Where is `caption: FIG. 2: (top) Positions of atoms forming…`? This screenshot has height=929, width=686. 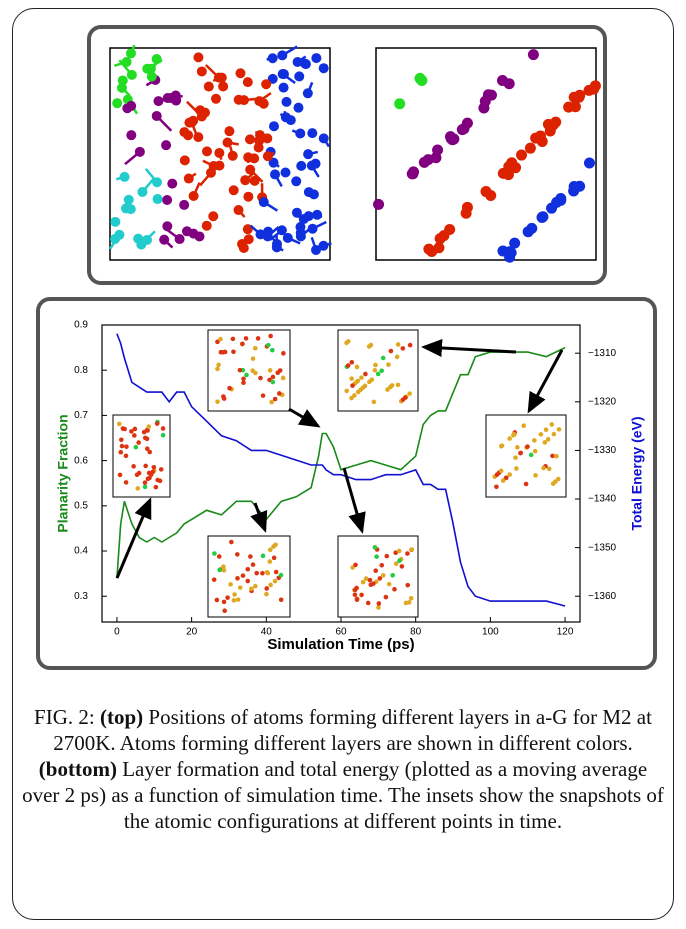 caption: FIG. 2: (top) Positions of atoms forming… is located at coordinates (343, 769).